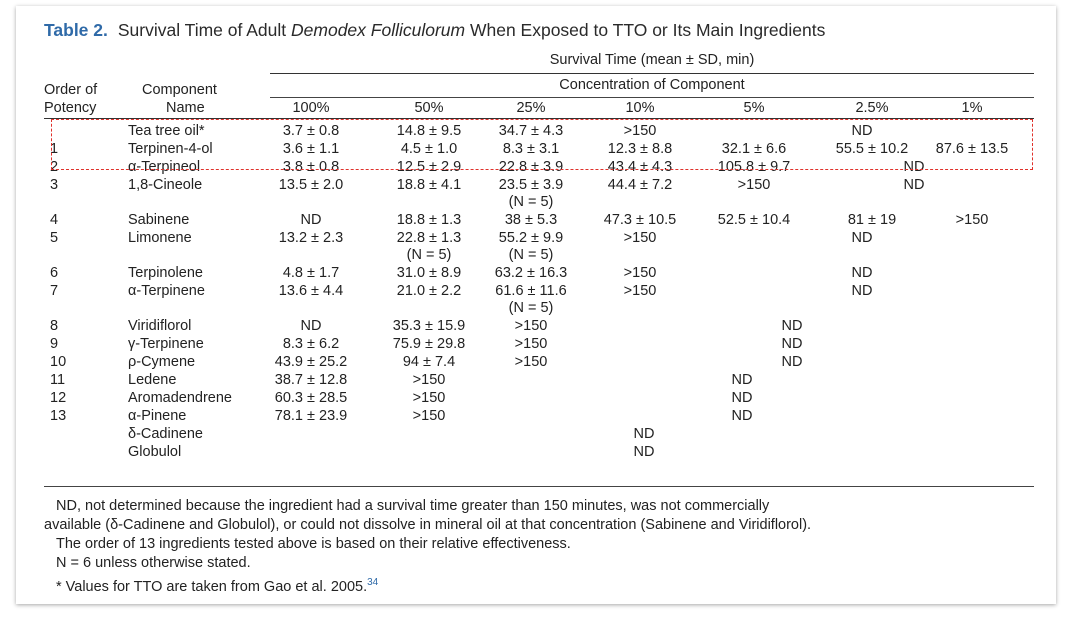 Image resolution: width=1079 pixels, height=620 pixels. Describe the element at coordinates (58, 416) in the screenshot. I see `cell-order: 13` at that location.